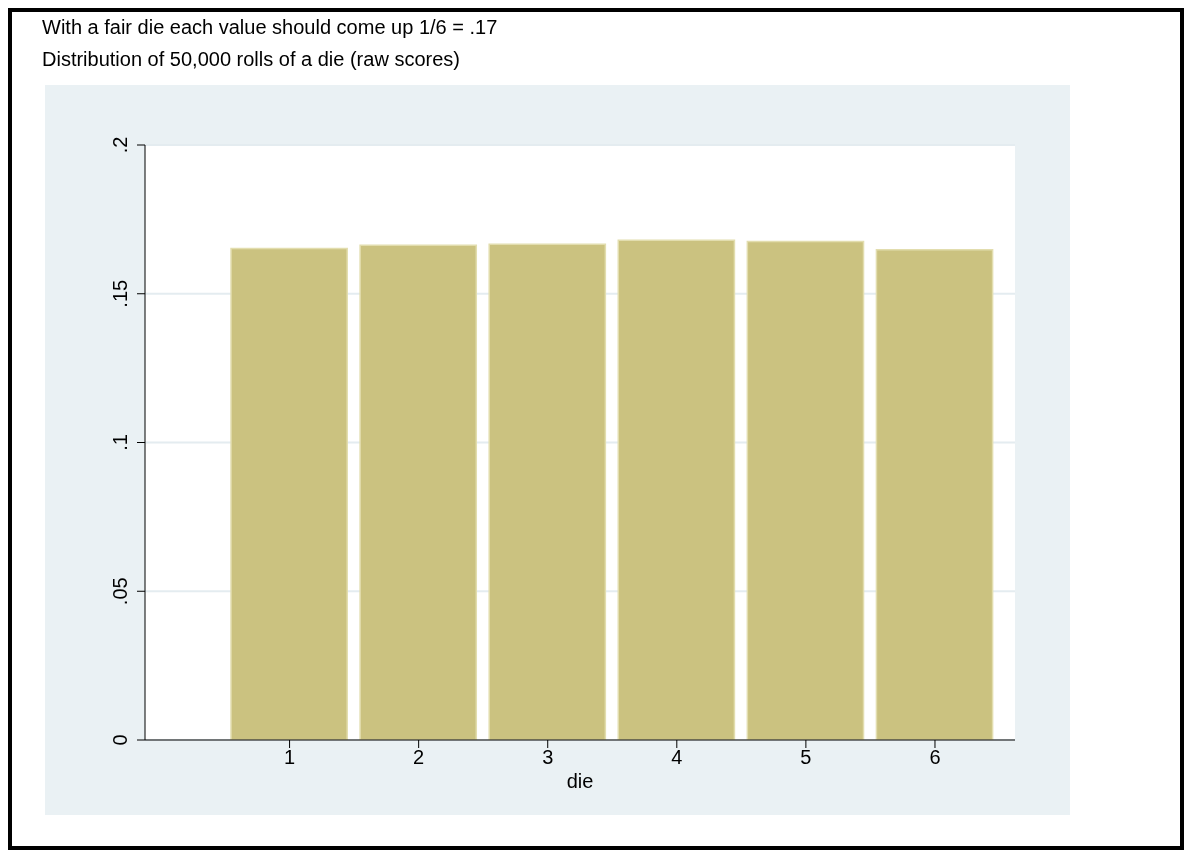 This screenshot has height=858, width=1192. What do you see at coordinates (419, 757) in the screenshot?
I see `x-tick-label: 2` at bounding box center [419, 757].